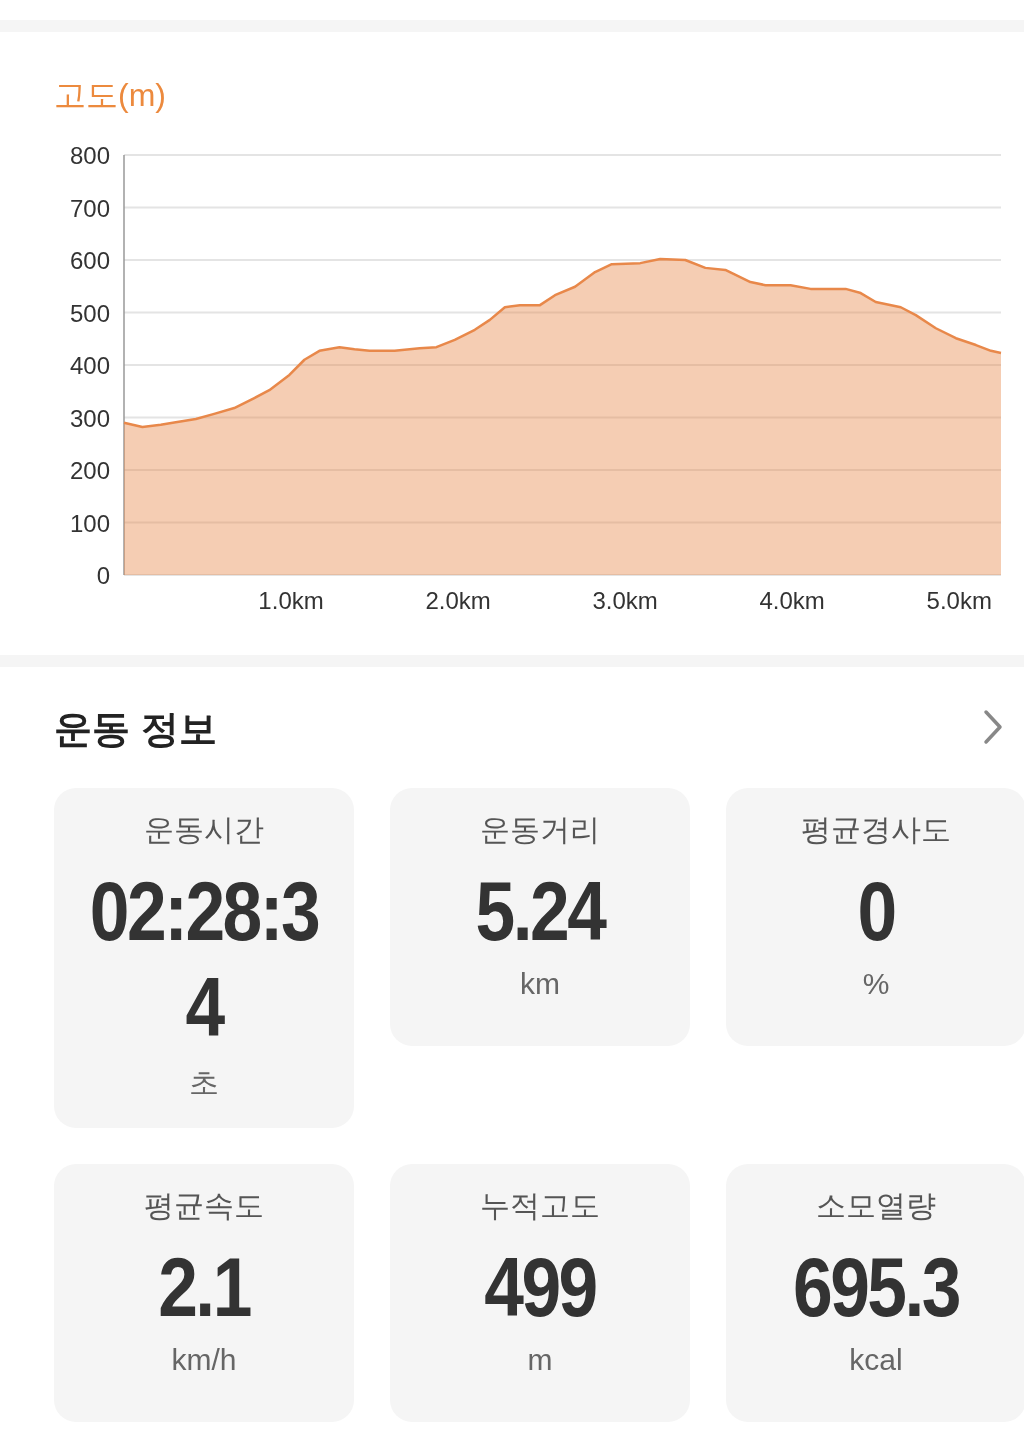 Image resolution: width=1024 pixels, height=1447 pixels. What do you see at coordinates (89, 313) in the screenshot?
I see `y-tick-label: 500` at bounding box center [89, 313].